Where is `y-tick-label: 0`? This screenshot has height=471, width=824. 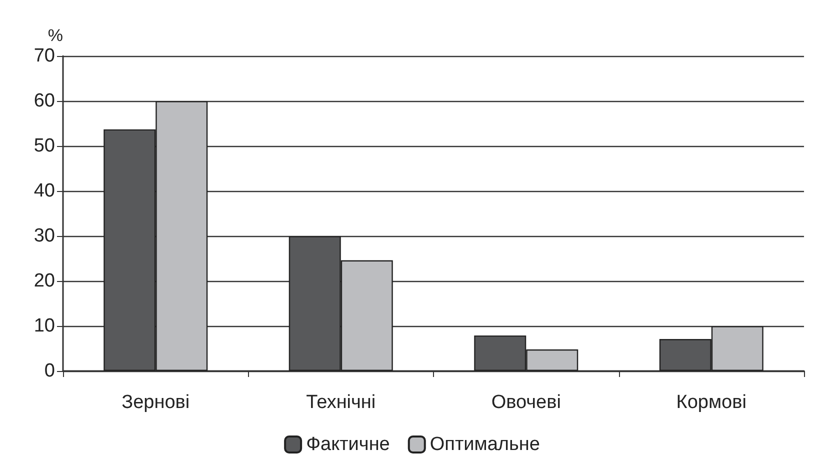 y-tick-label: 0 is located at coordinates (49, 371).